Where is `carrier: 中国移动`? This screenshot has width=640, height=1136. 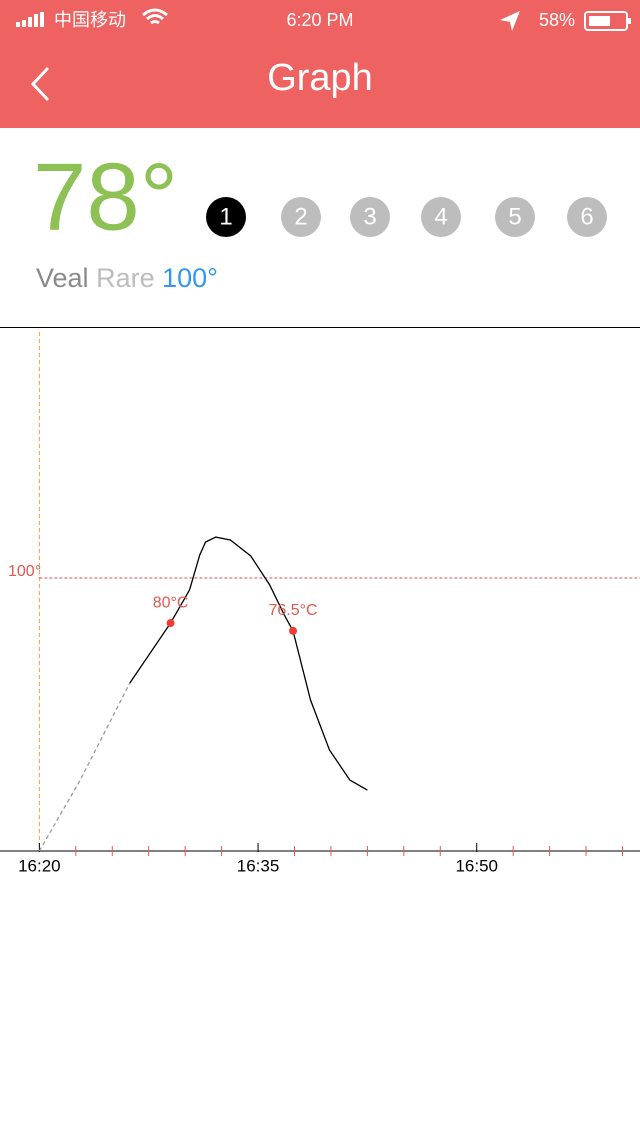
carrier: 中国移动 is located at coordinates (90, 20).